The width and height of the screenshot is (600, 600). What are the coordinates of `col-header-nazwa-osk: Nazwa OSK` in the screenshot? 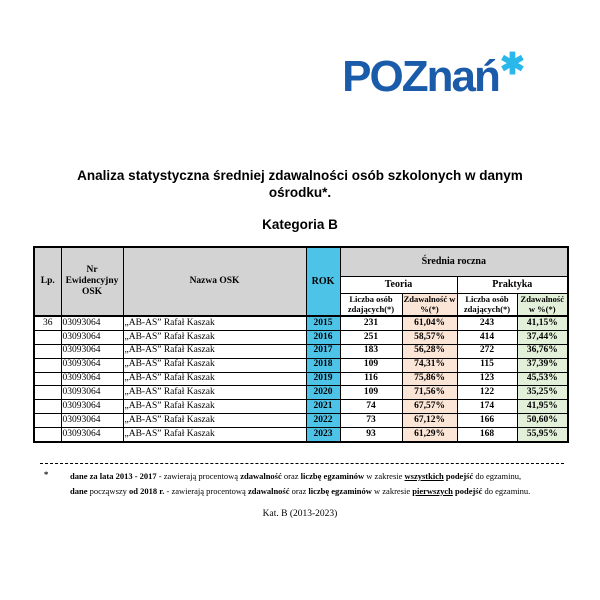 It's located at (214, 281).